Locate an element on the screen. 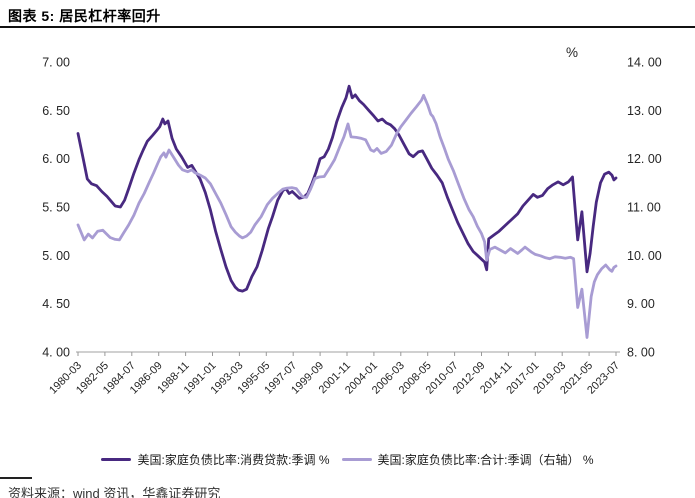  legend-item-total: 美国:家庭负债比率:合计:季调（右轴） % is located at coordinates (467, 459).